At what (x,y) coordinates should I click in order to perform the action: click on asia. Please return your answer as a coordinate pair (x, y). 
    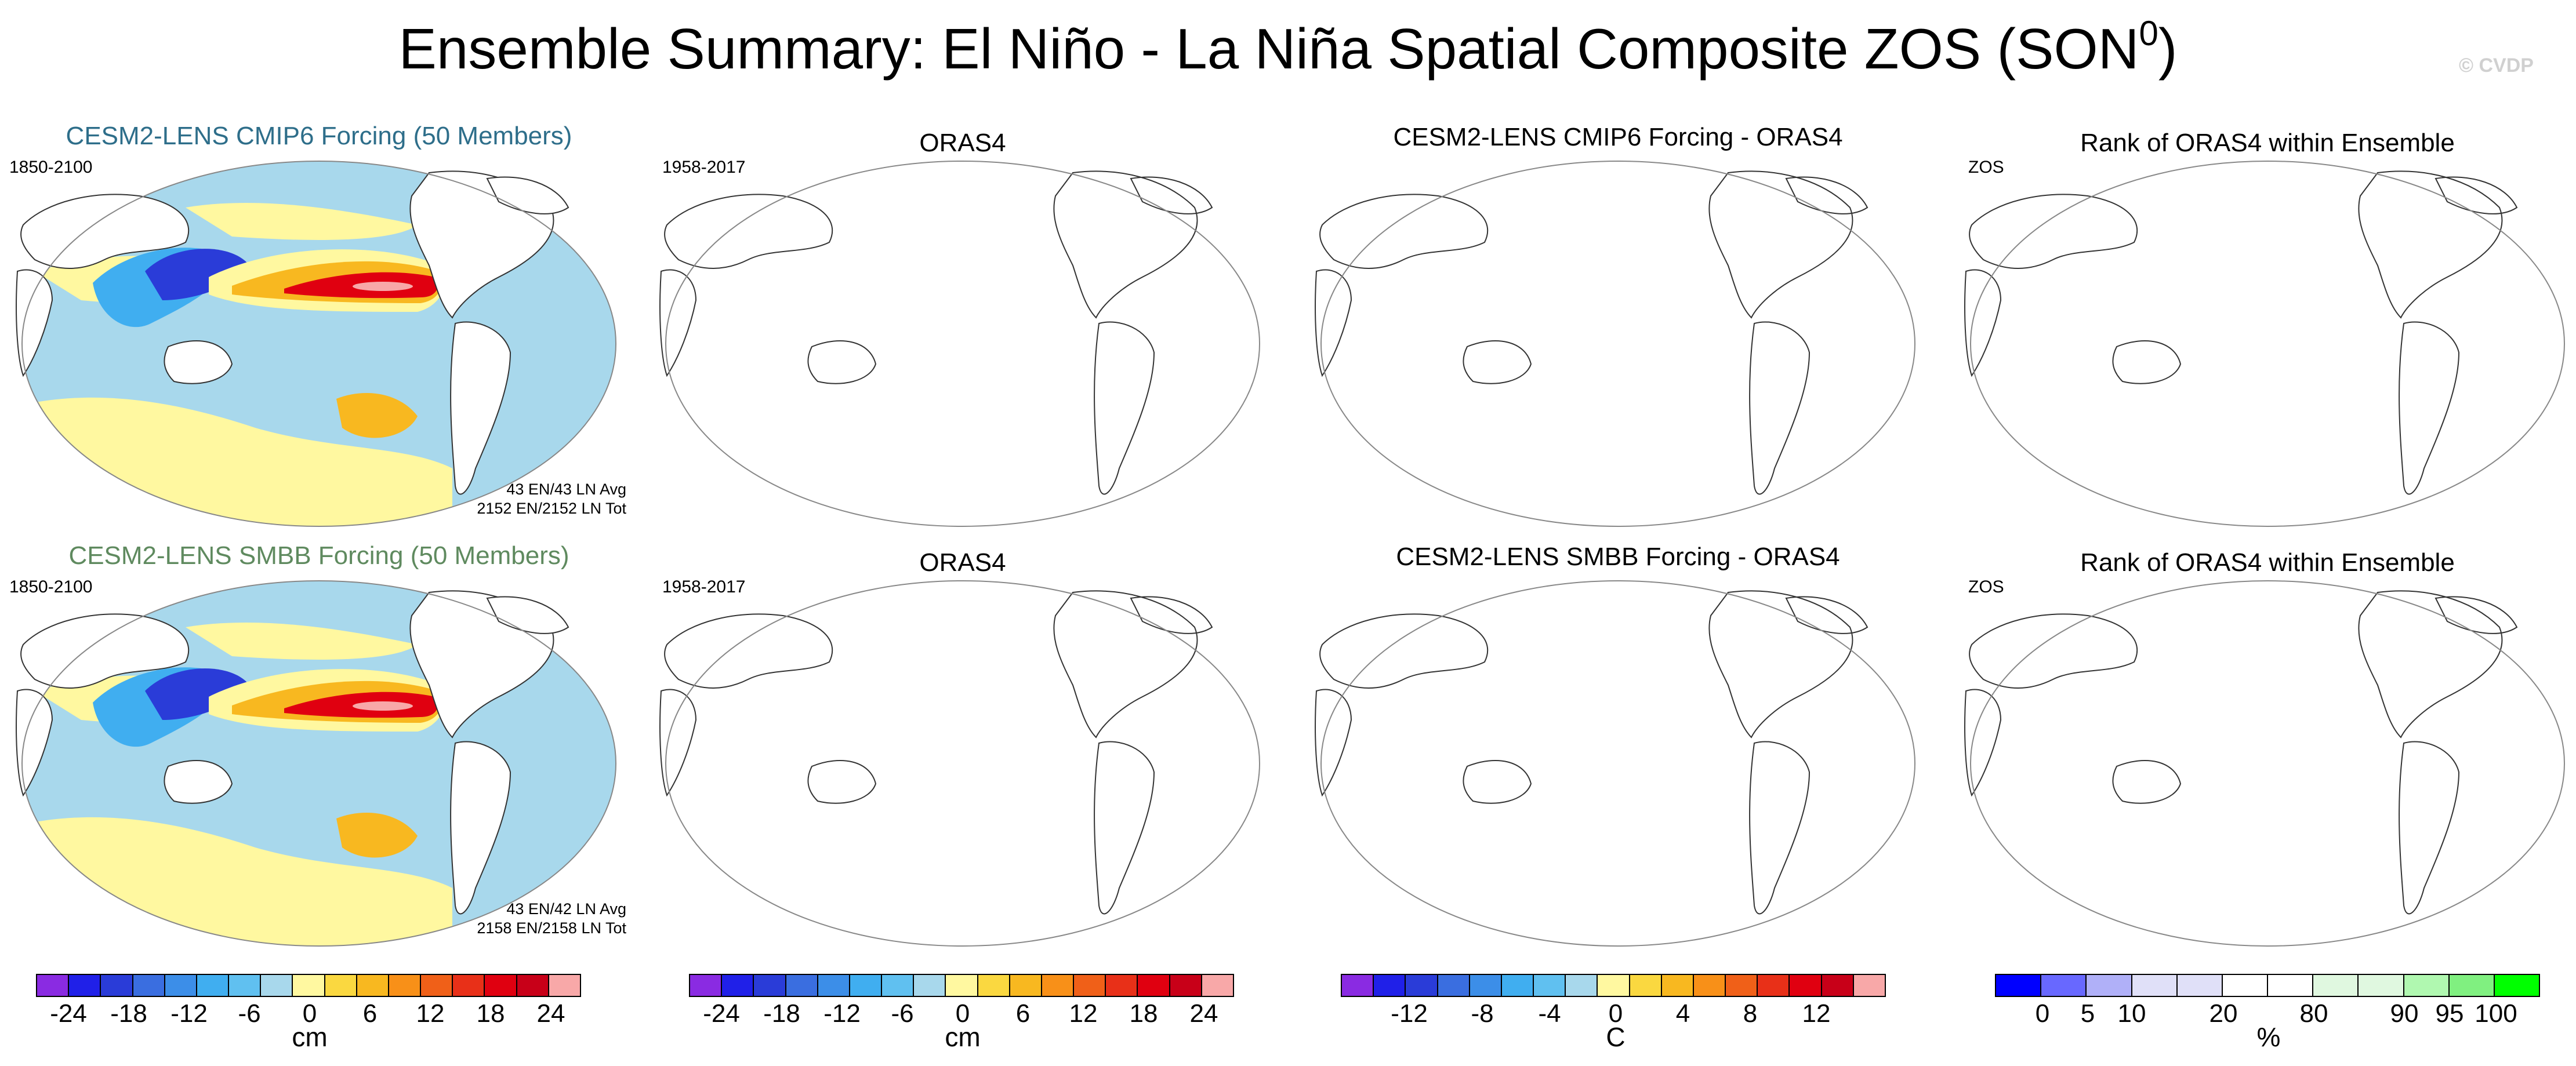
    Looking at the image, I should click on (105, 231).